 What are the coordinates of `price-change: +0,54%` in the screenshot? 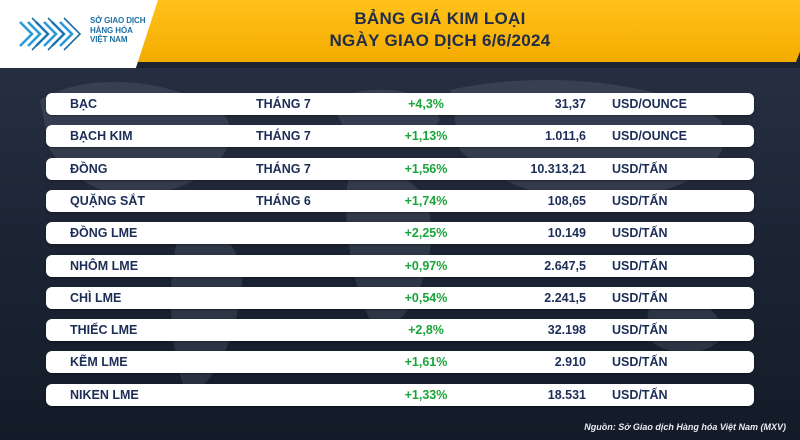 It's located at (426, 297).